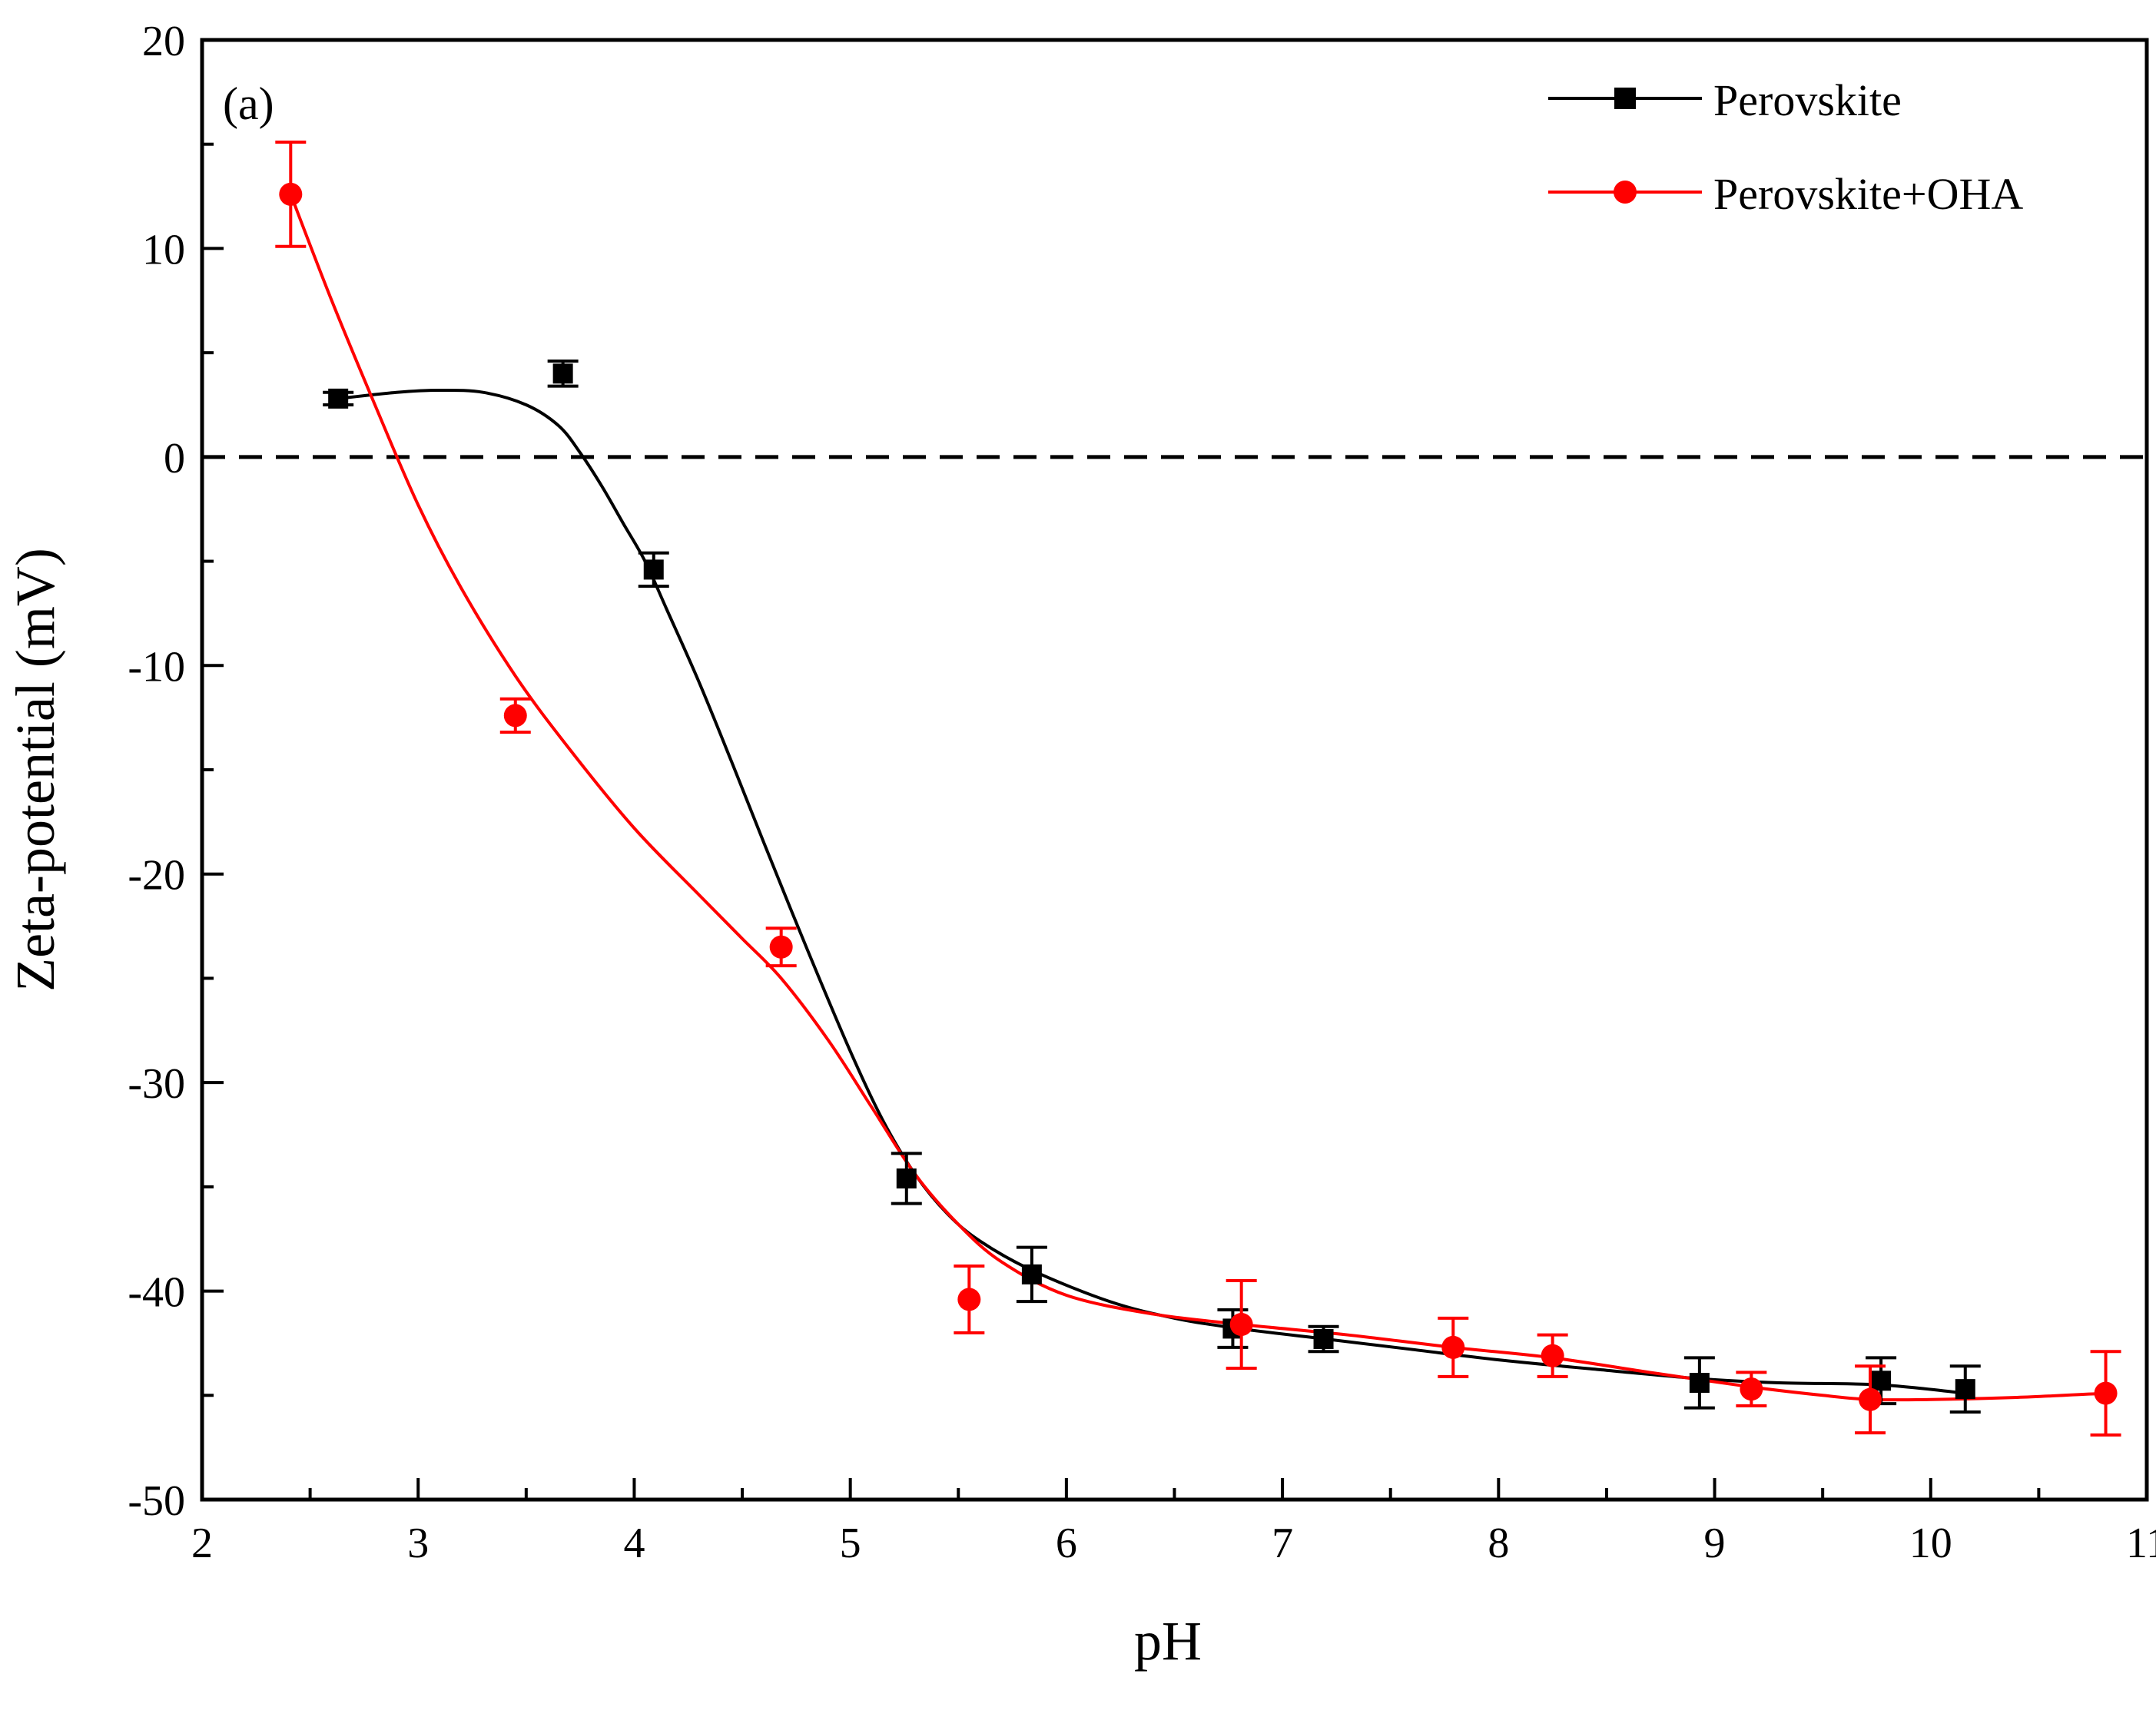 The image size is (2156, 1717). Describe the element at coordinates (1785, 147) in the screenshot. I see `legend: Perovskite Perovskite+OHA` at that location.